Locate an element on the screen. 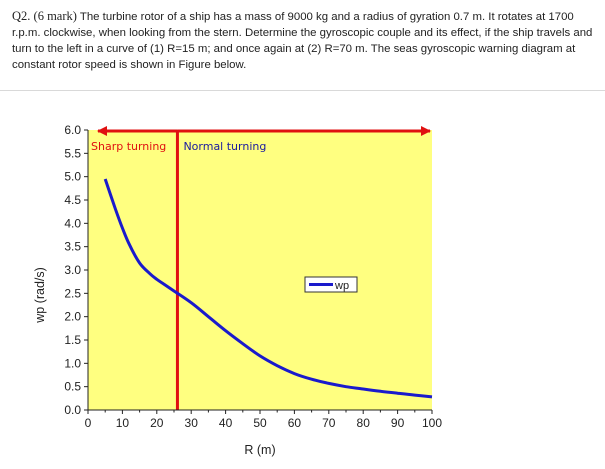 This screenshot has width=605, height=469. section-divider is located at coordinates (302, 90).